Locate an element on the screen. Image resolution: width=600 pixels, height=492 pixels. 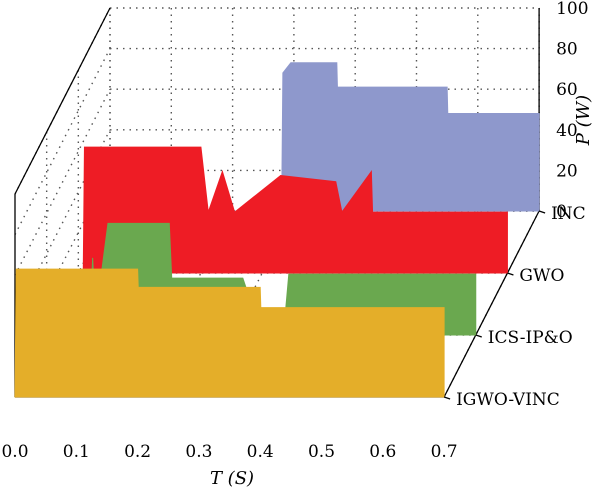
x-tick-label: 0.1 is located at coordinates (76, 452).